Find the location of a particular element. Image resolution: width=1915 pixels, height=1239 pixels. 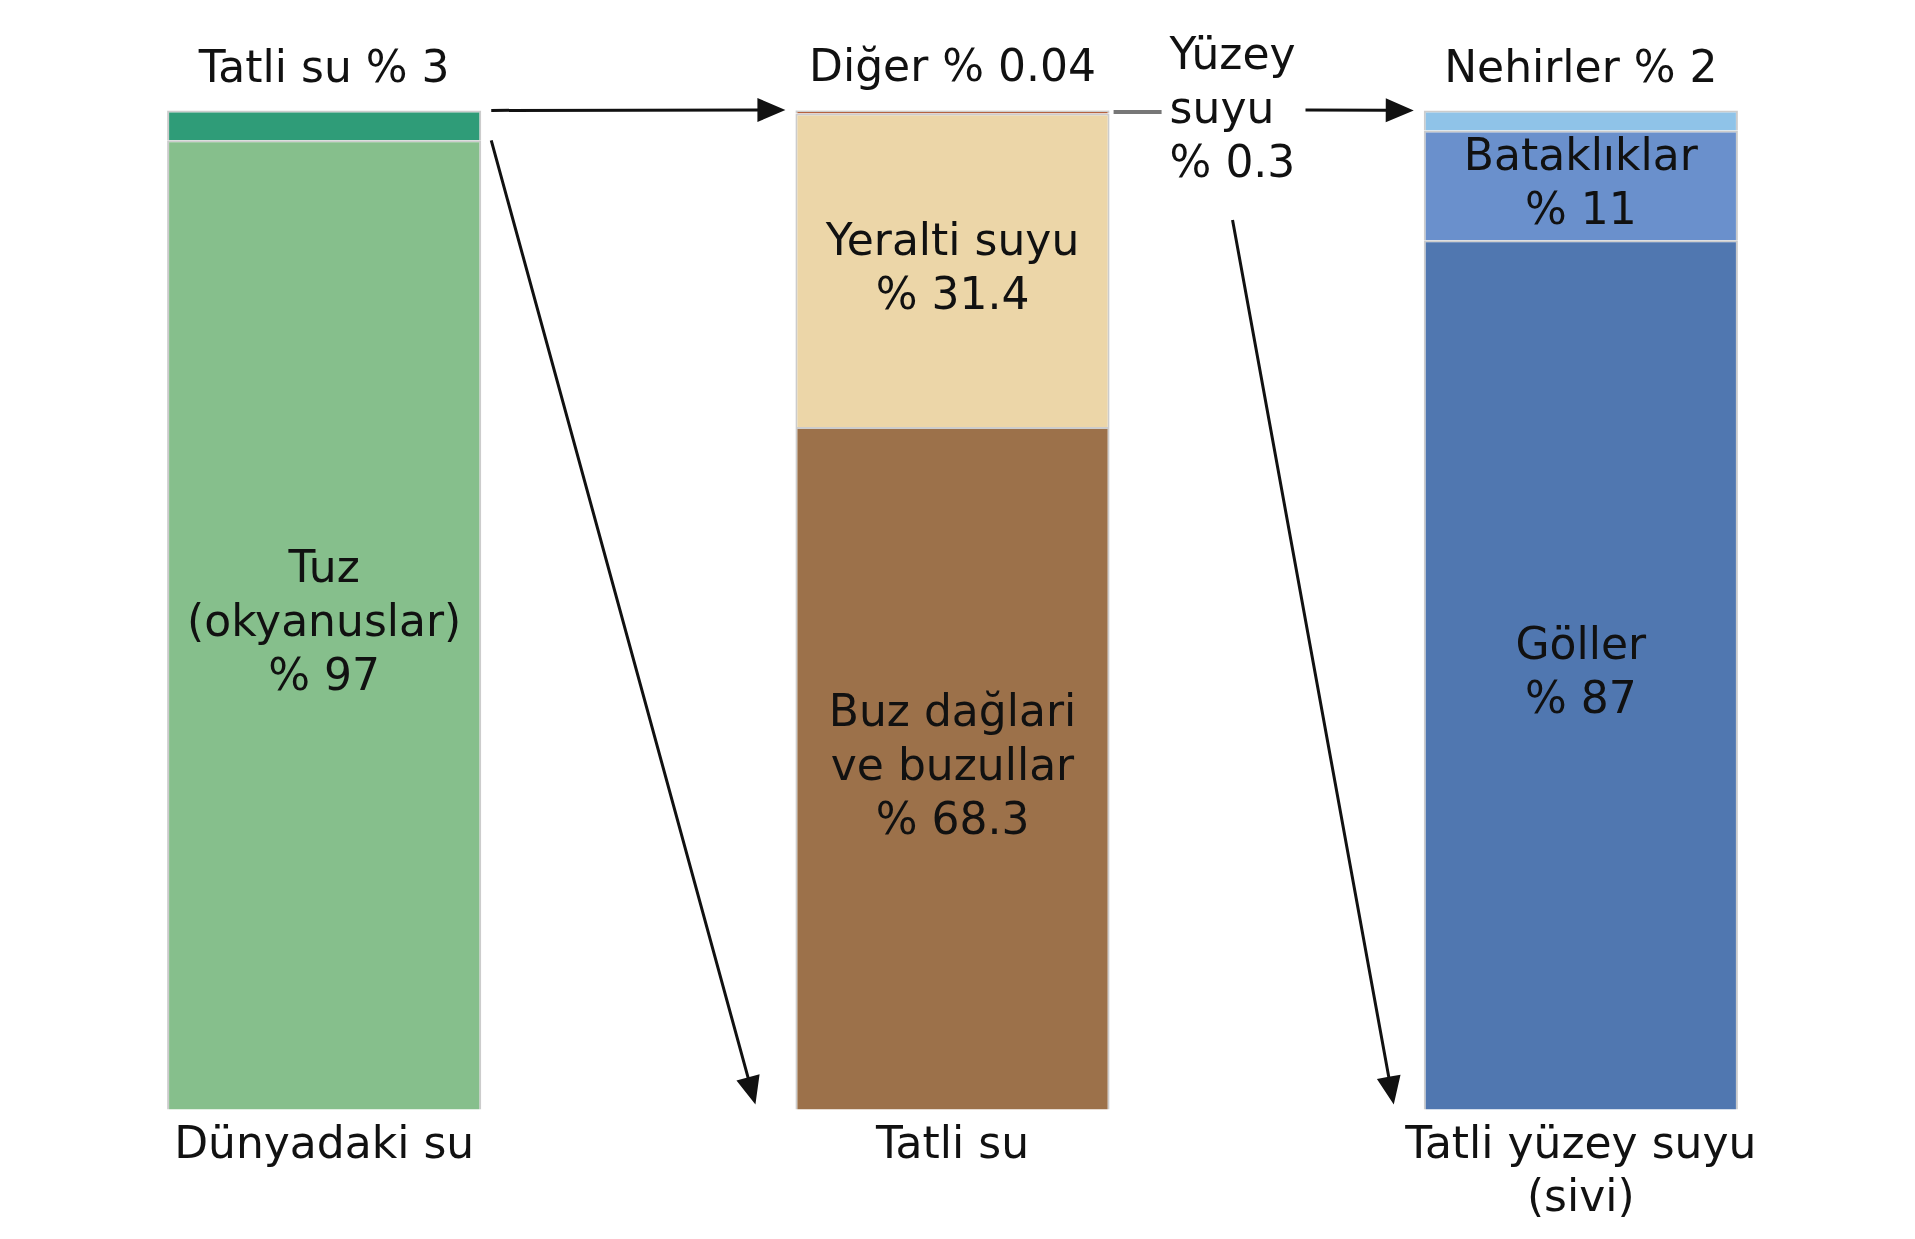

x-tick-label: Tatli su is located at coordinates (952, 1143).